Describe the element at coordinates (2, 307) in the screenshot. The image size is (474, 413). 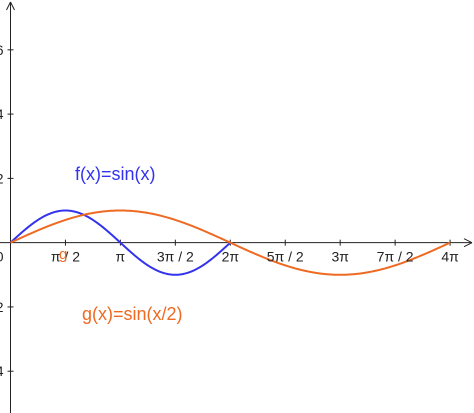
I see `y-tick-label: −2` at that location.